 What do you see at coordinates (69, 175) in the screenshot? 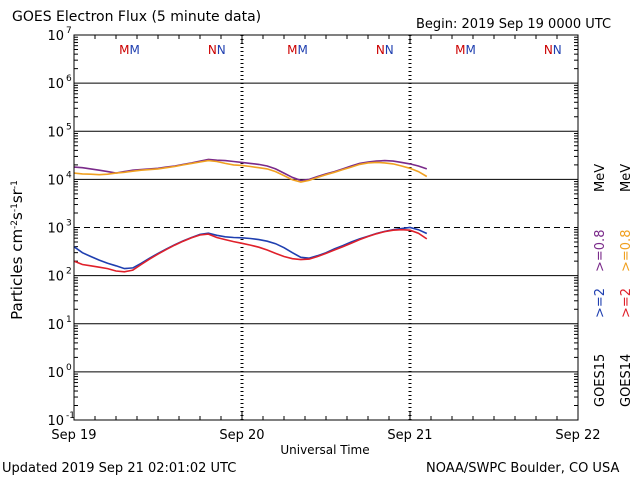
I see `y-tick-exponent-1e4: 4` at bounding box center [69, 175].